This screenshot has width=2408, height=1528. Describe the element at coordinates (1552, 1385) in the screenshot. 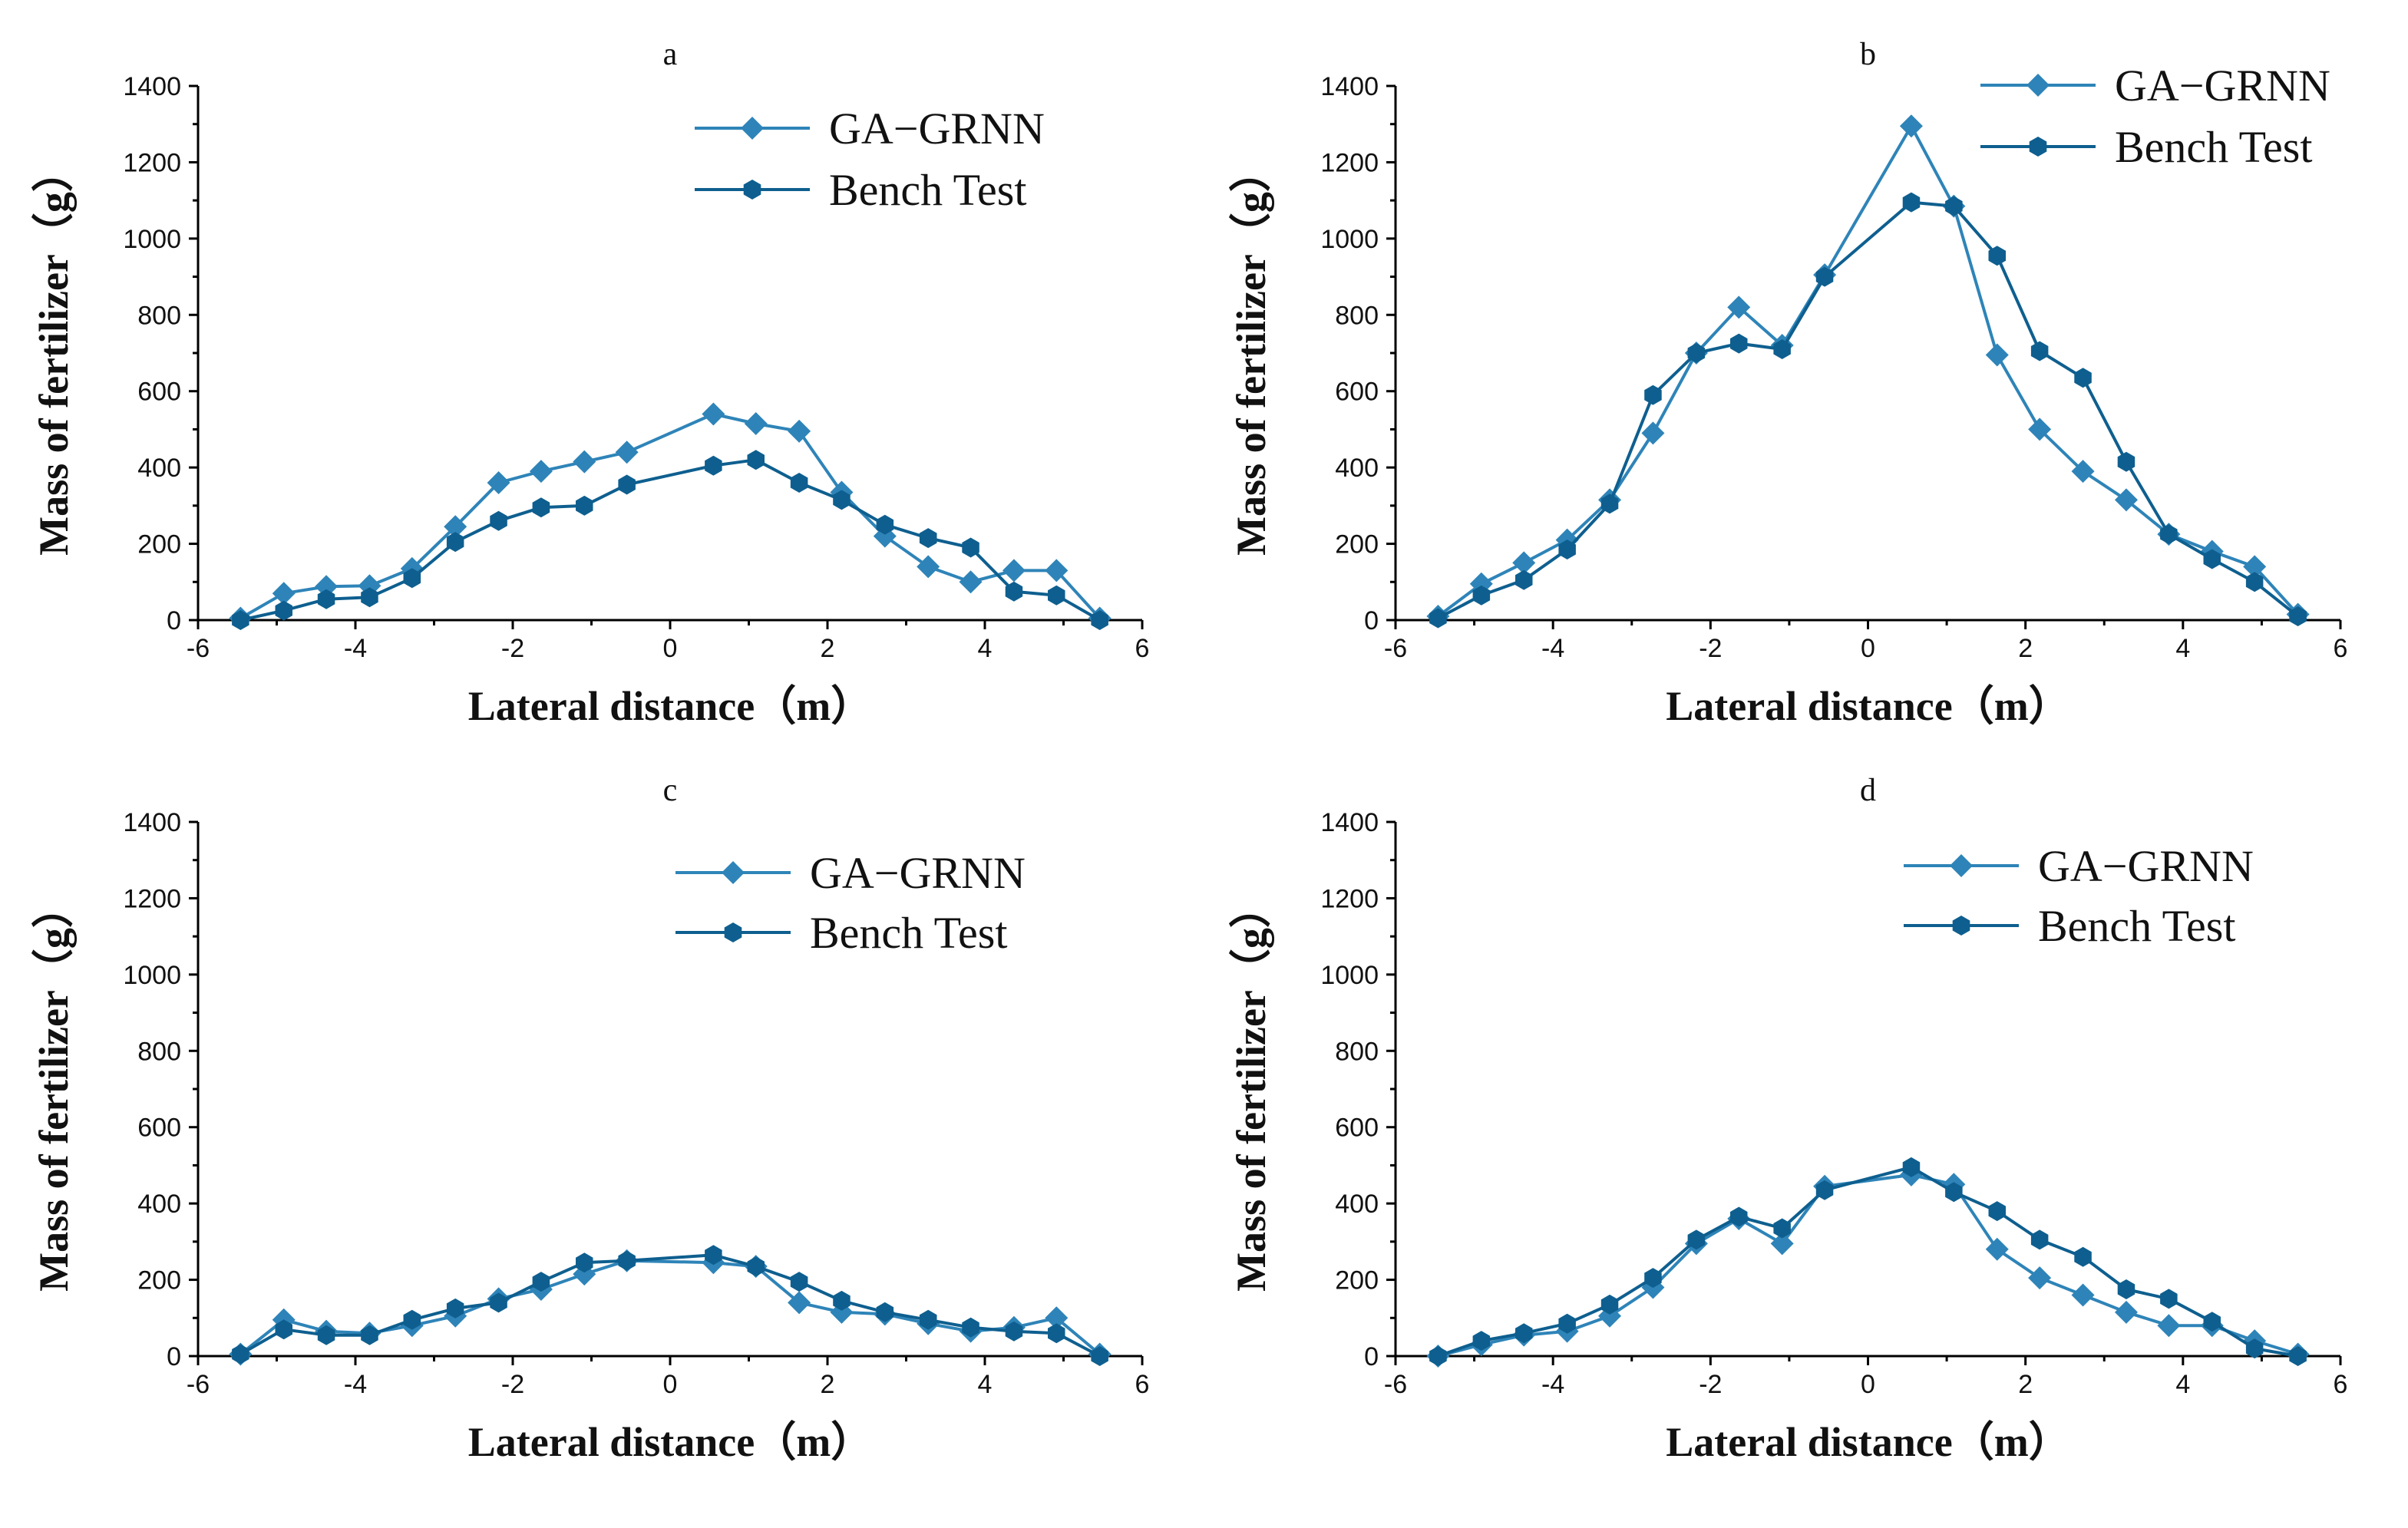

I see `x-tick-label: -4` at that location.